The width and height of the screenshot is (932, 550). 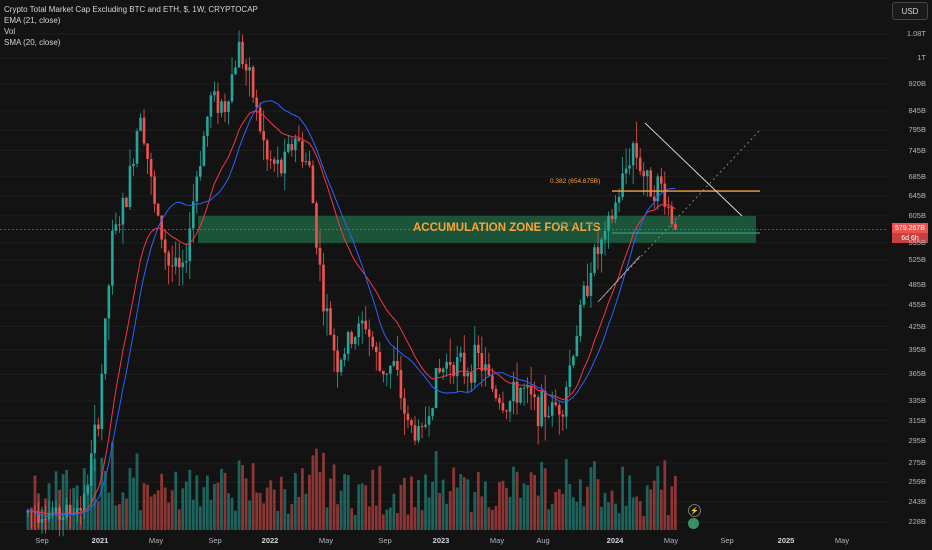 What do you see at coordinates (917, 110) in the screenshot?
I see `y-tick-label: 845B` at bounding box center [917, 110].